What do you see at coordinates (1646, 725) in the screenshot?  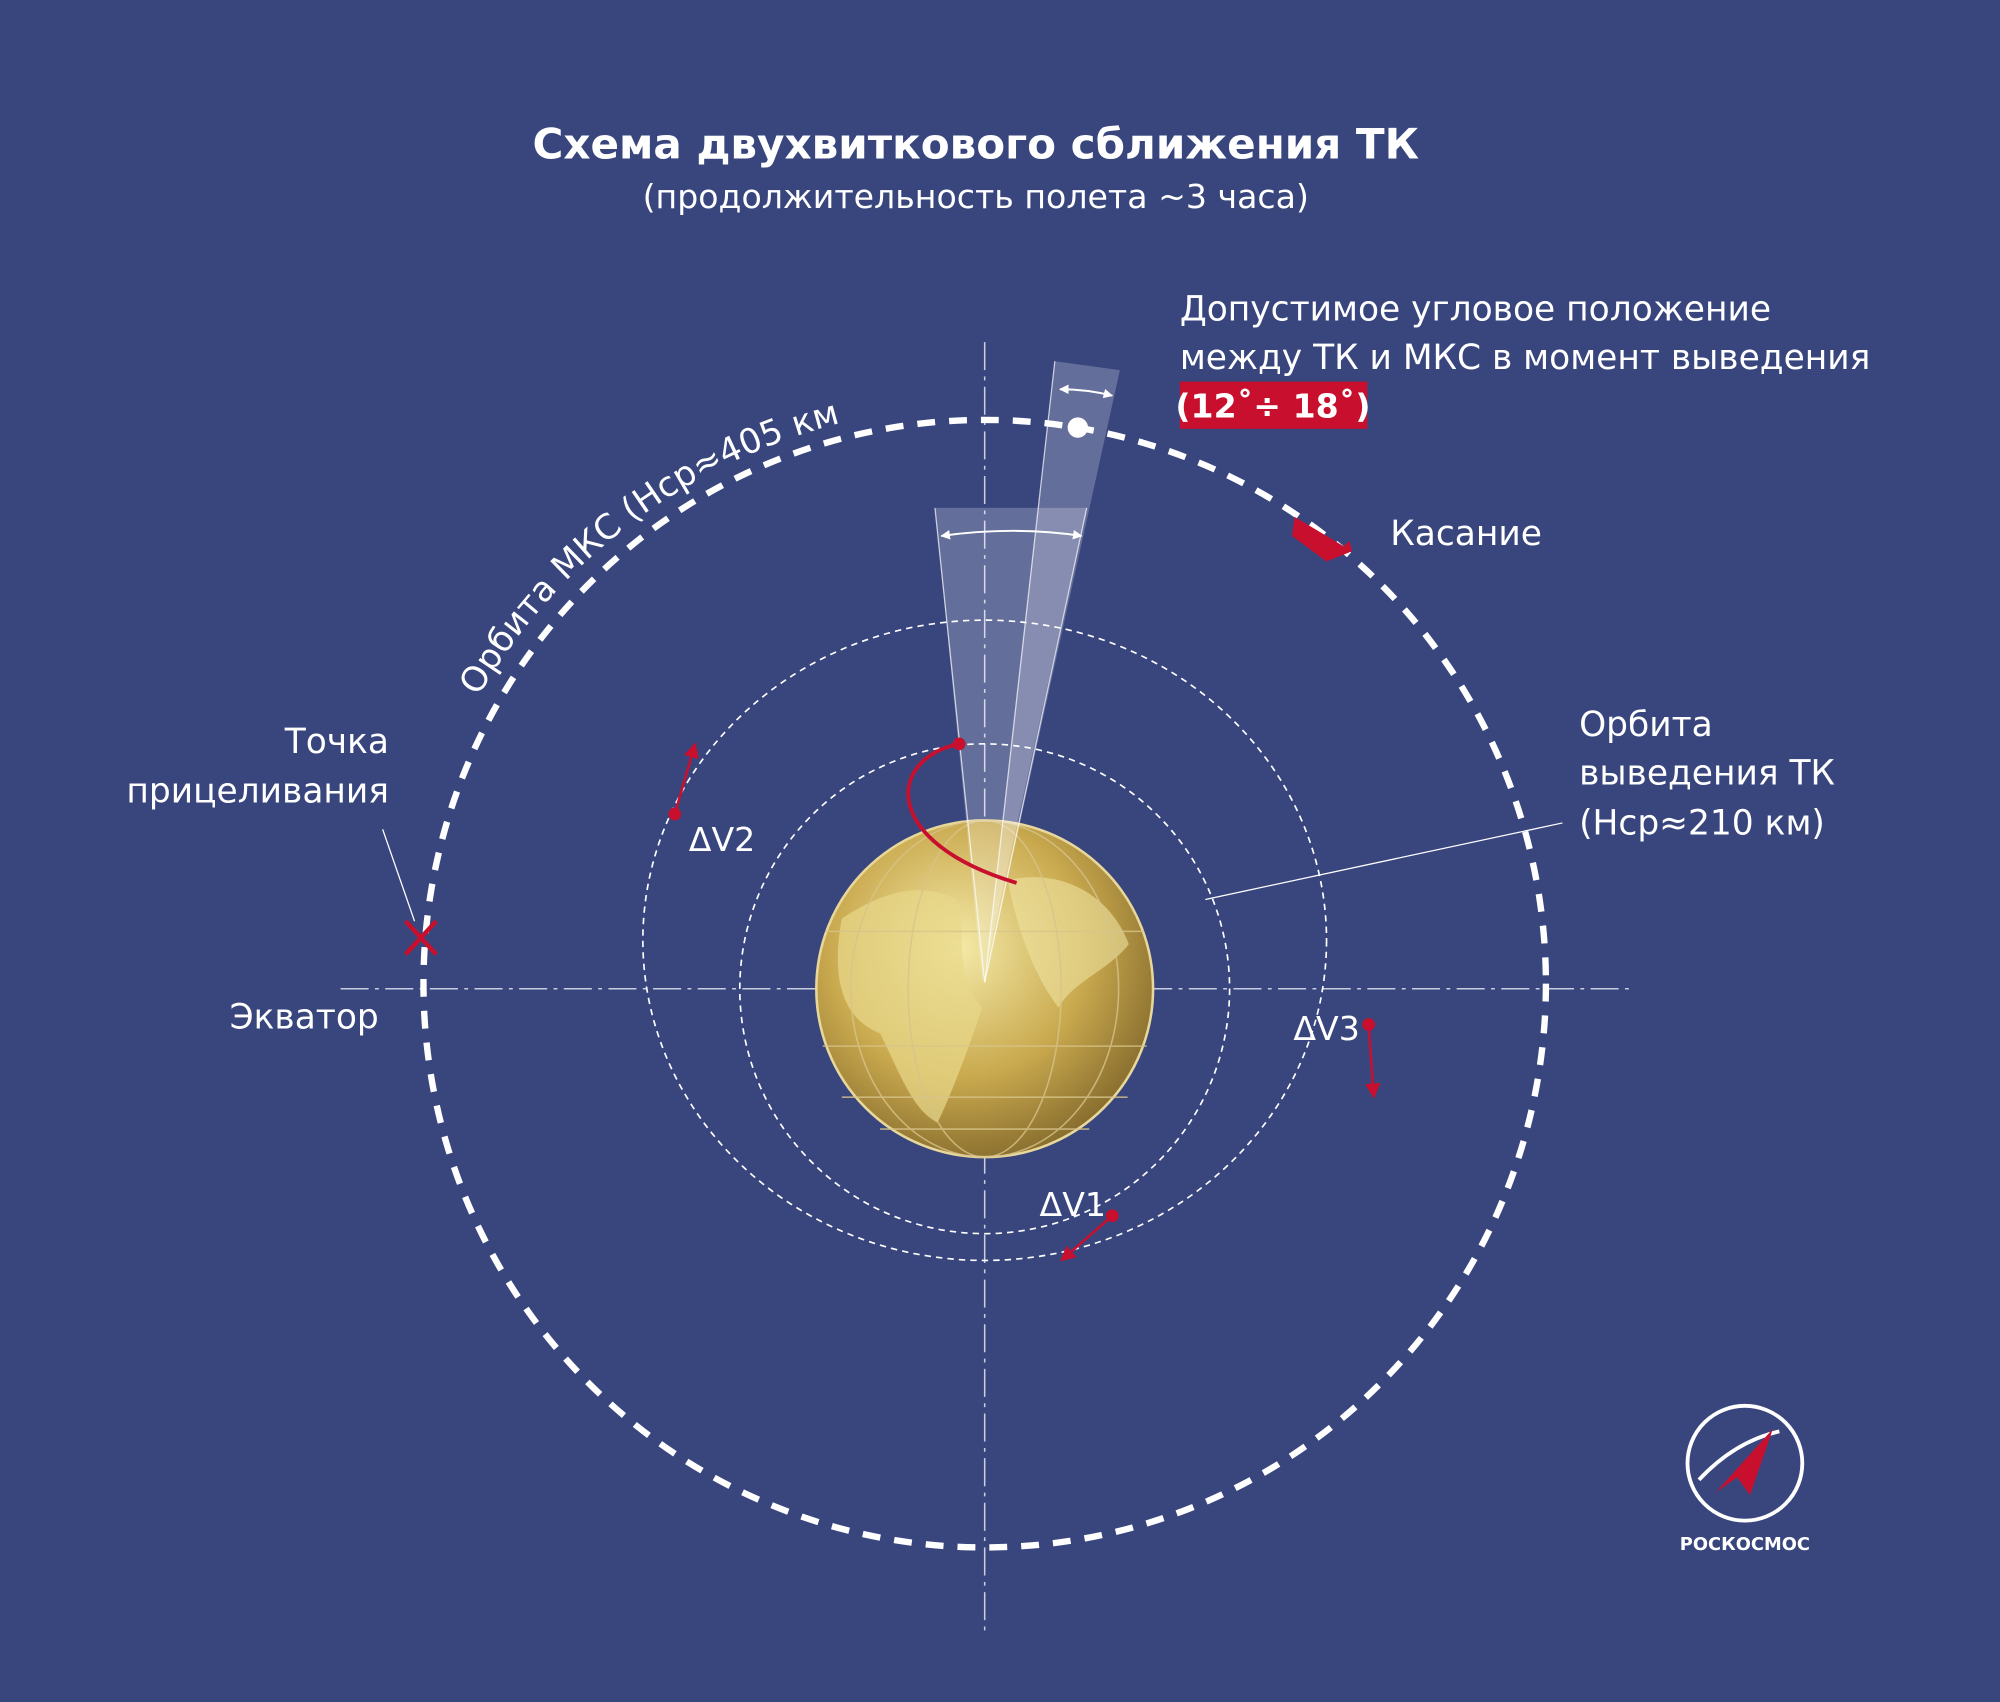 I see `insertion-orbit-label: Орбита` at bounding box center [1646, 725].